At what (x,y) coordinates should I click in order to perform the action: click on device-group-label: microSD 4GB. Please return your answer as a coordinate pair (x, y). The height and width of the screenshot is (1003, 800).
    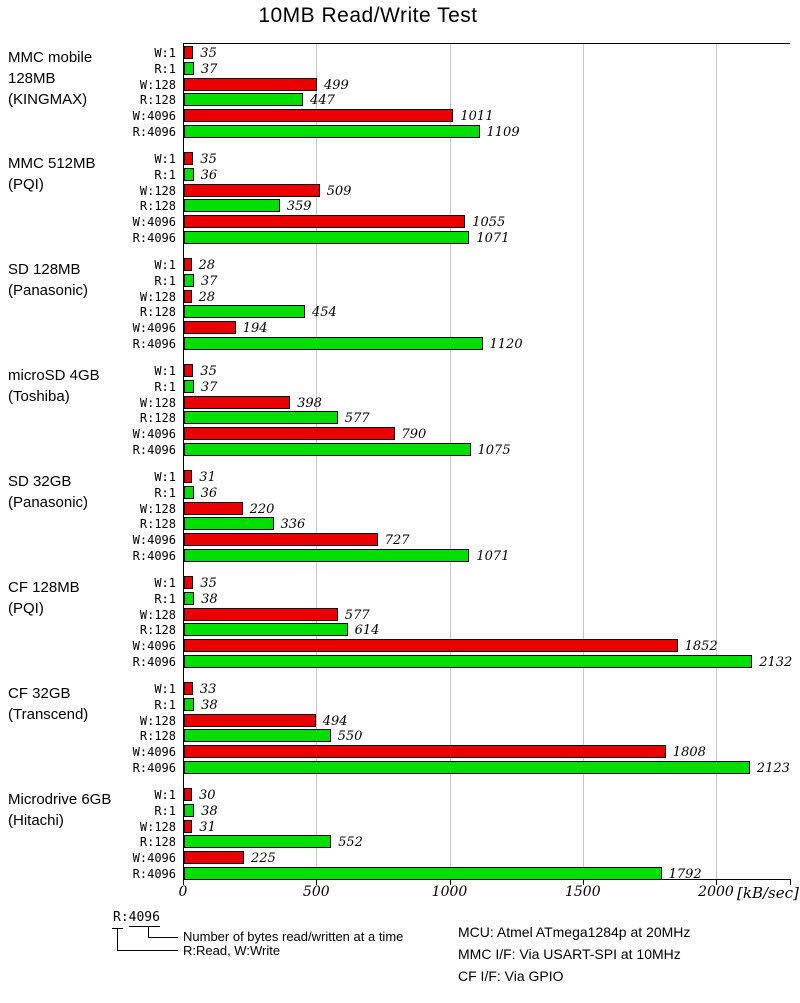
    Looking at the image, I should click on (54, 375).